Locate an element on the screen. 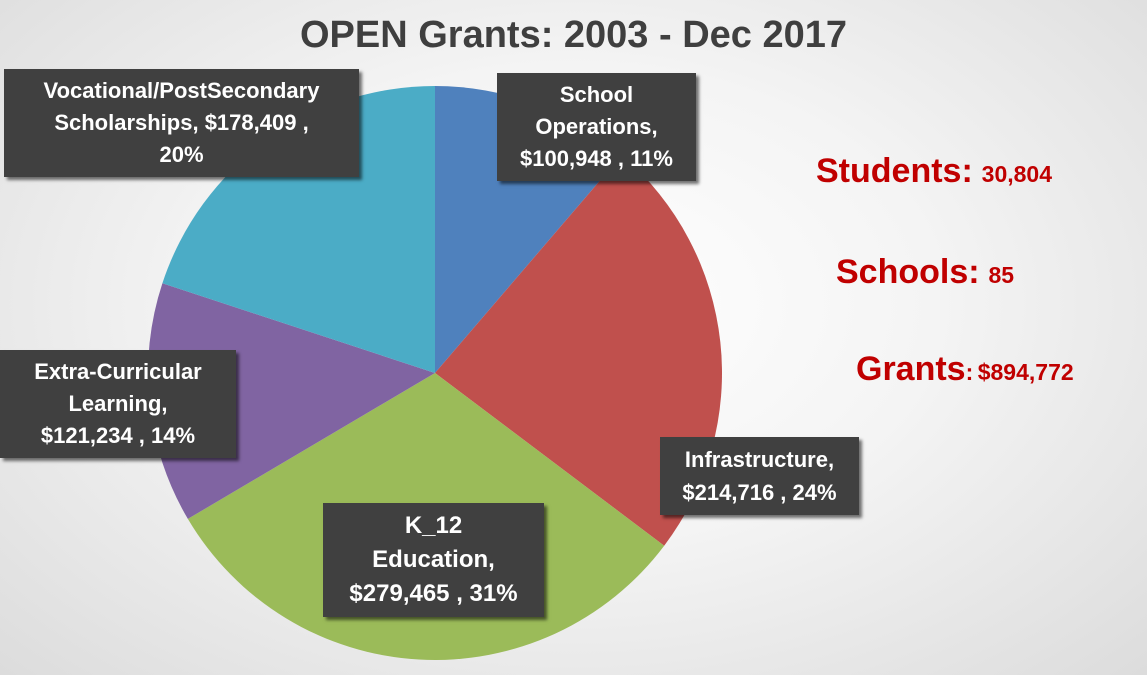 The height and width of the screenshot is (675, 1147). schools-label: Schools: is located at coordinates (908, 272).